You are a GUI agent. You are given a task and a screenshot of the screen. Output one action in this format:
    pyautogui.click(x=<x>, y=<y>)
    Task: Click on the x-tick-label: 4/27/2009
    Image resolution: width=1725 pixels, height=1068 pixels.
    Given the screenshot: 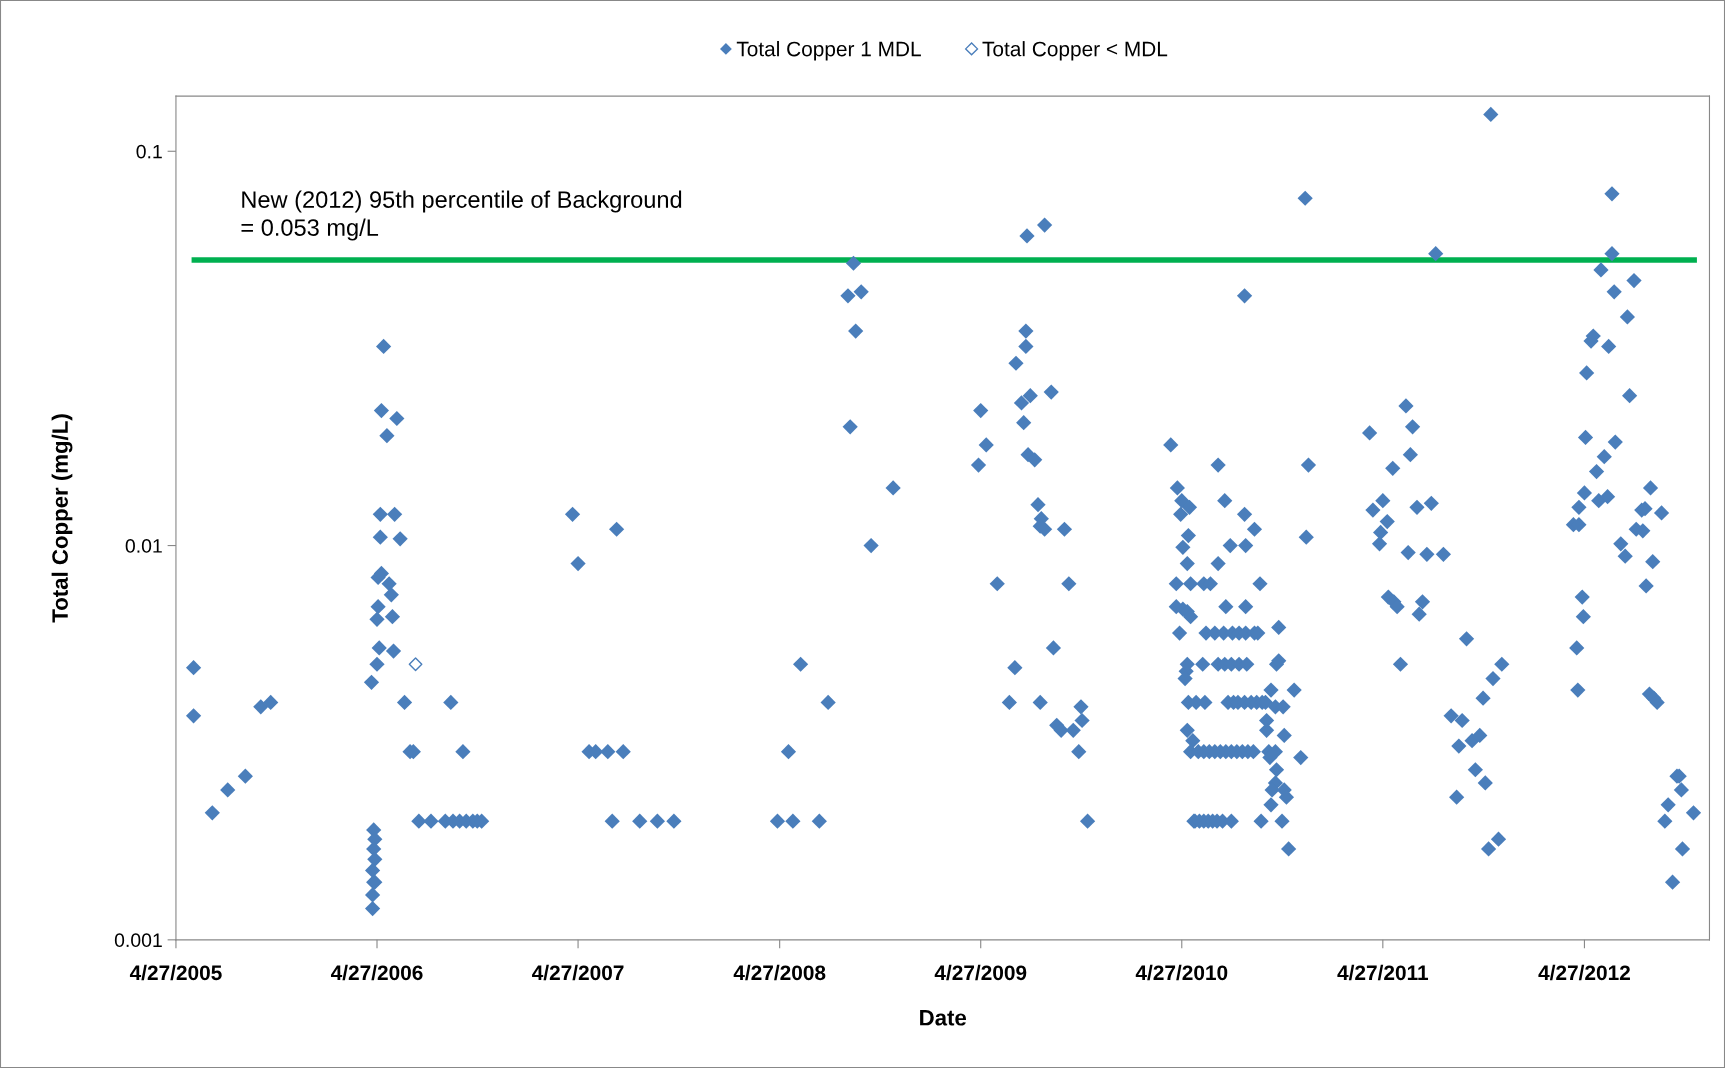 What is the action you would take?
    pyautogui.click(x=980, y=972)
    